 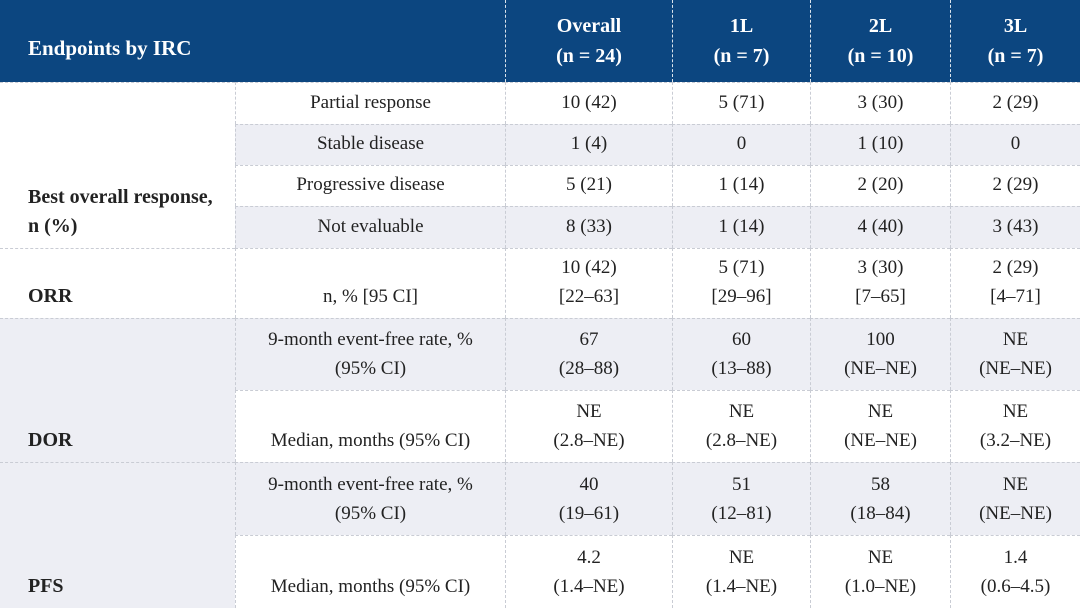 What do you see at coordinates (370, 296) in the screenshot?
I see `cell-line: n, % [95 CI]` at bounding box center [370, 296].